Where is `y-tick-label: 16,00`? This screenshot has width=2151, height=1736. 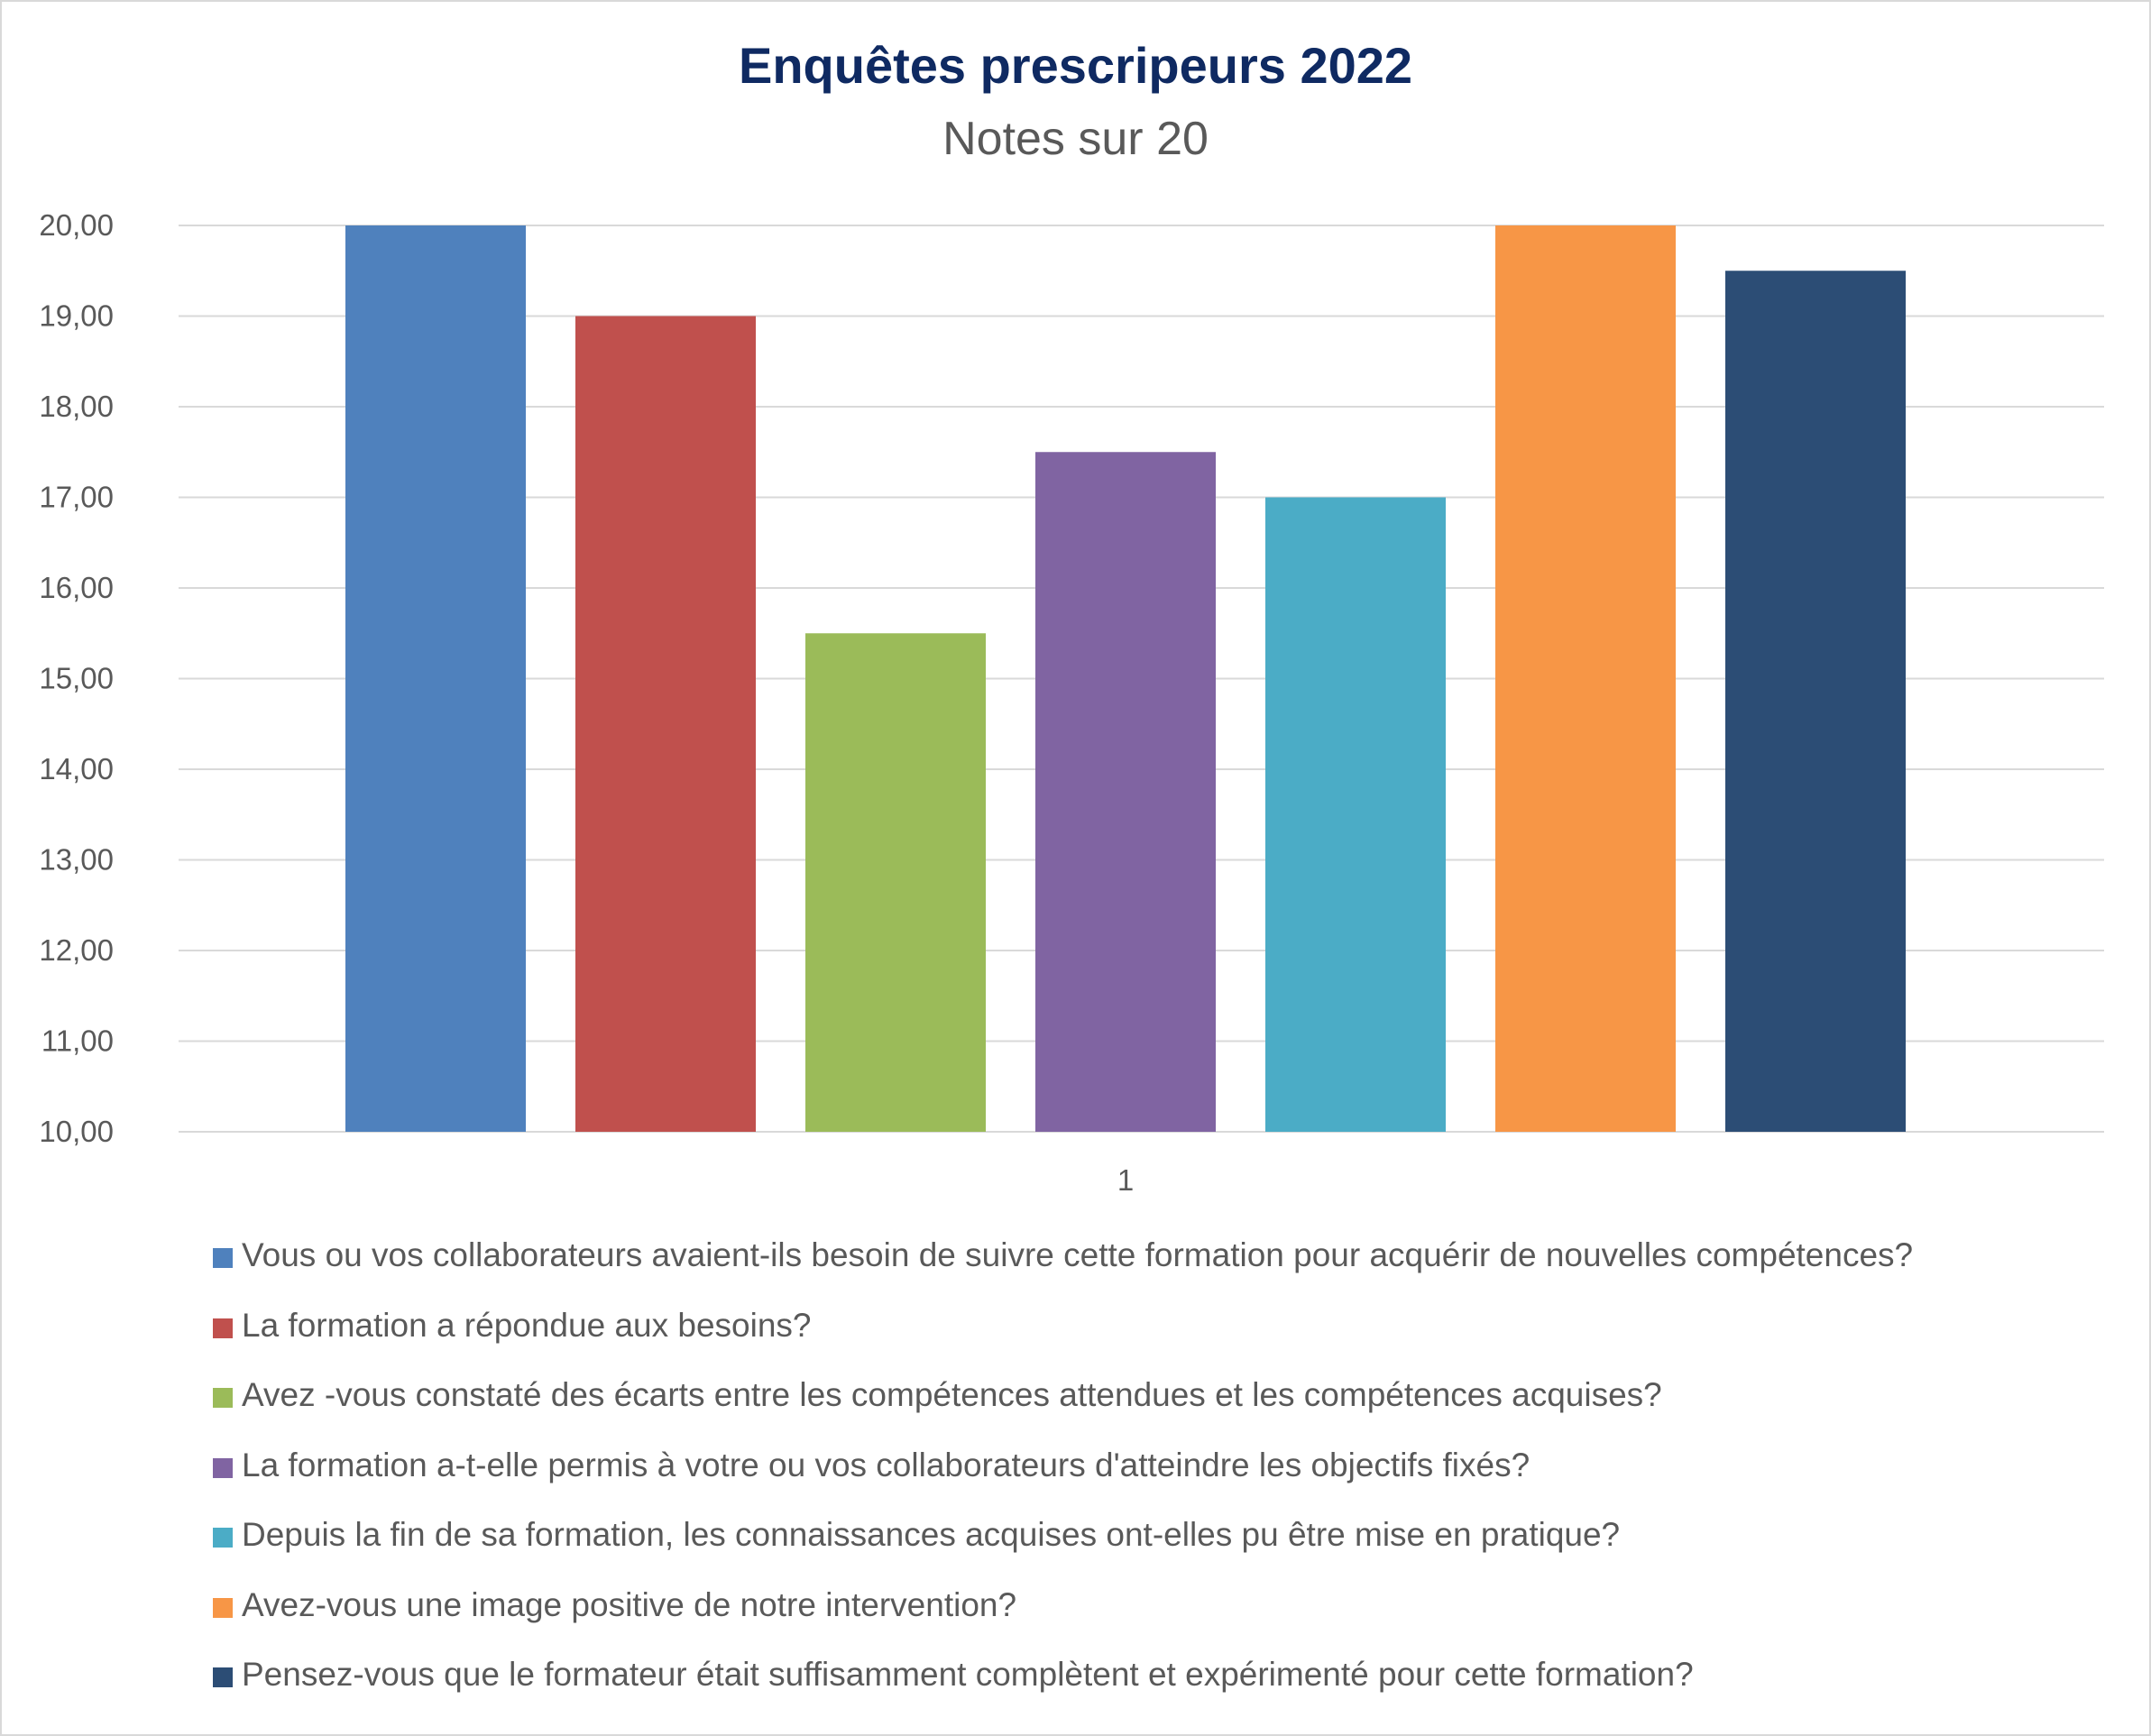 y-tick-label: 16,00 is located at coordinates (76, 587).